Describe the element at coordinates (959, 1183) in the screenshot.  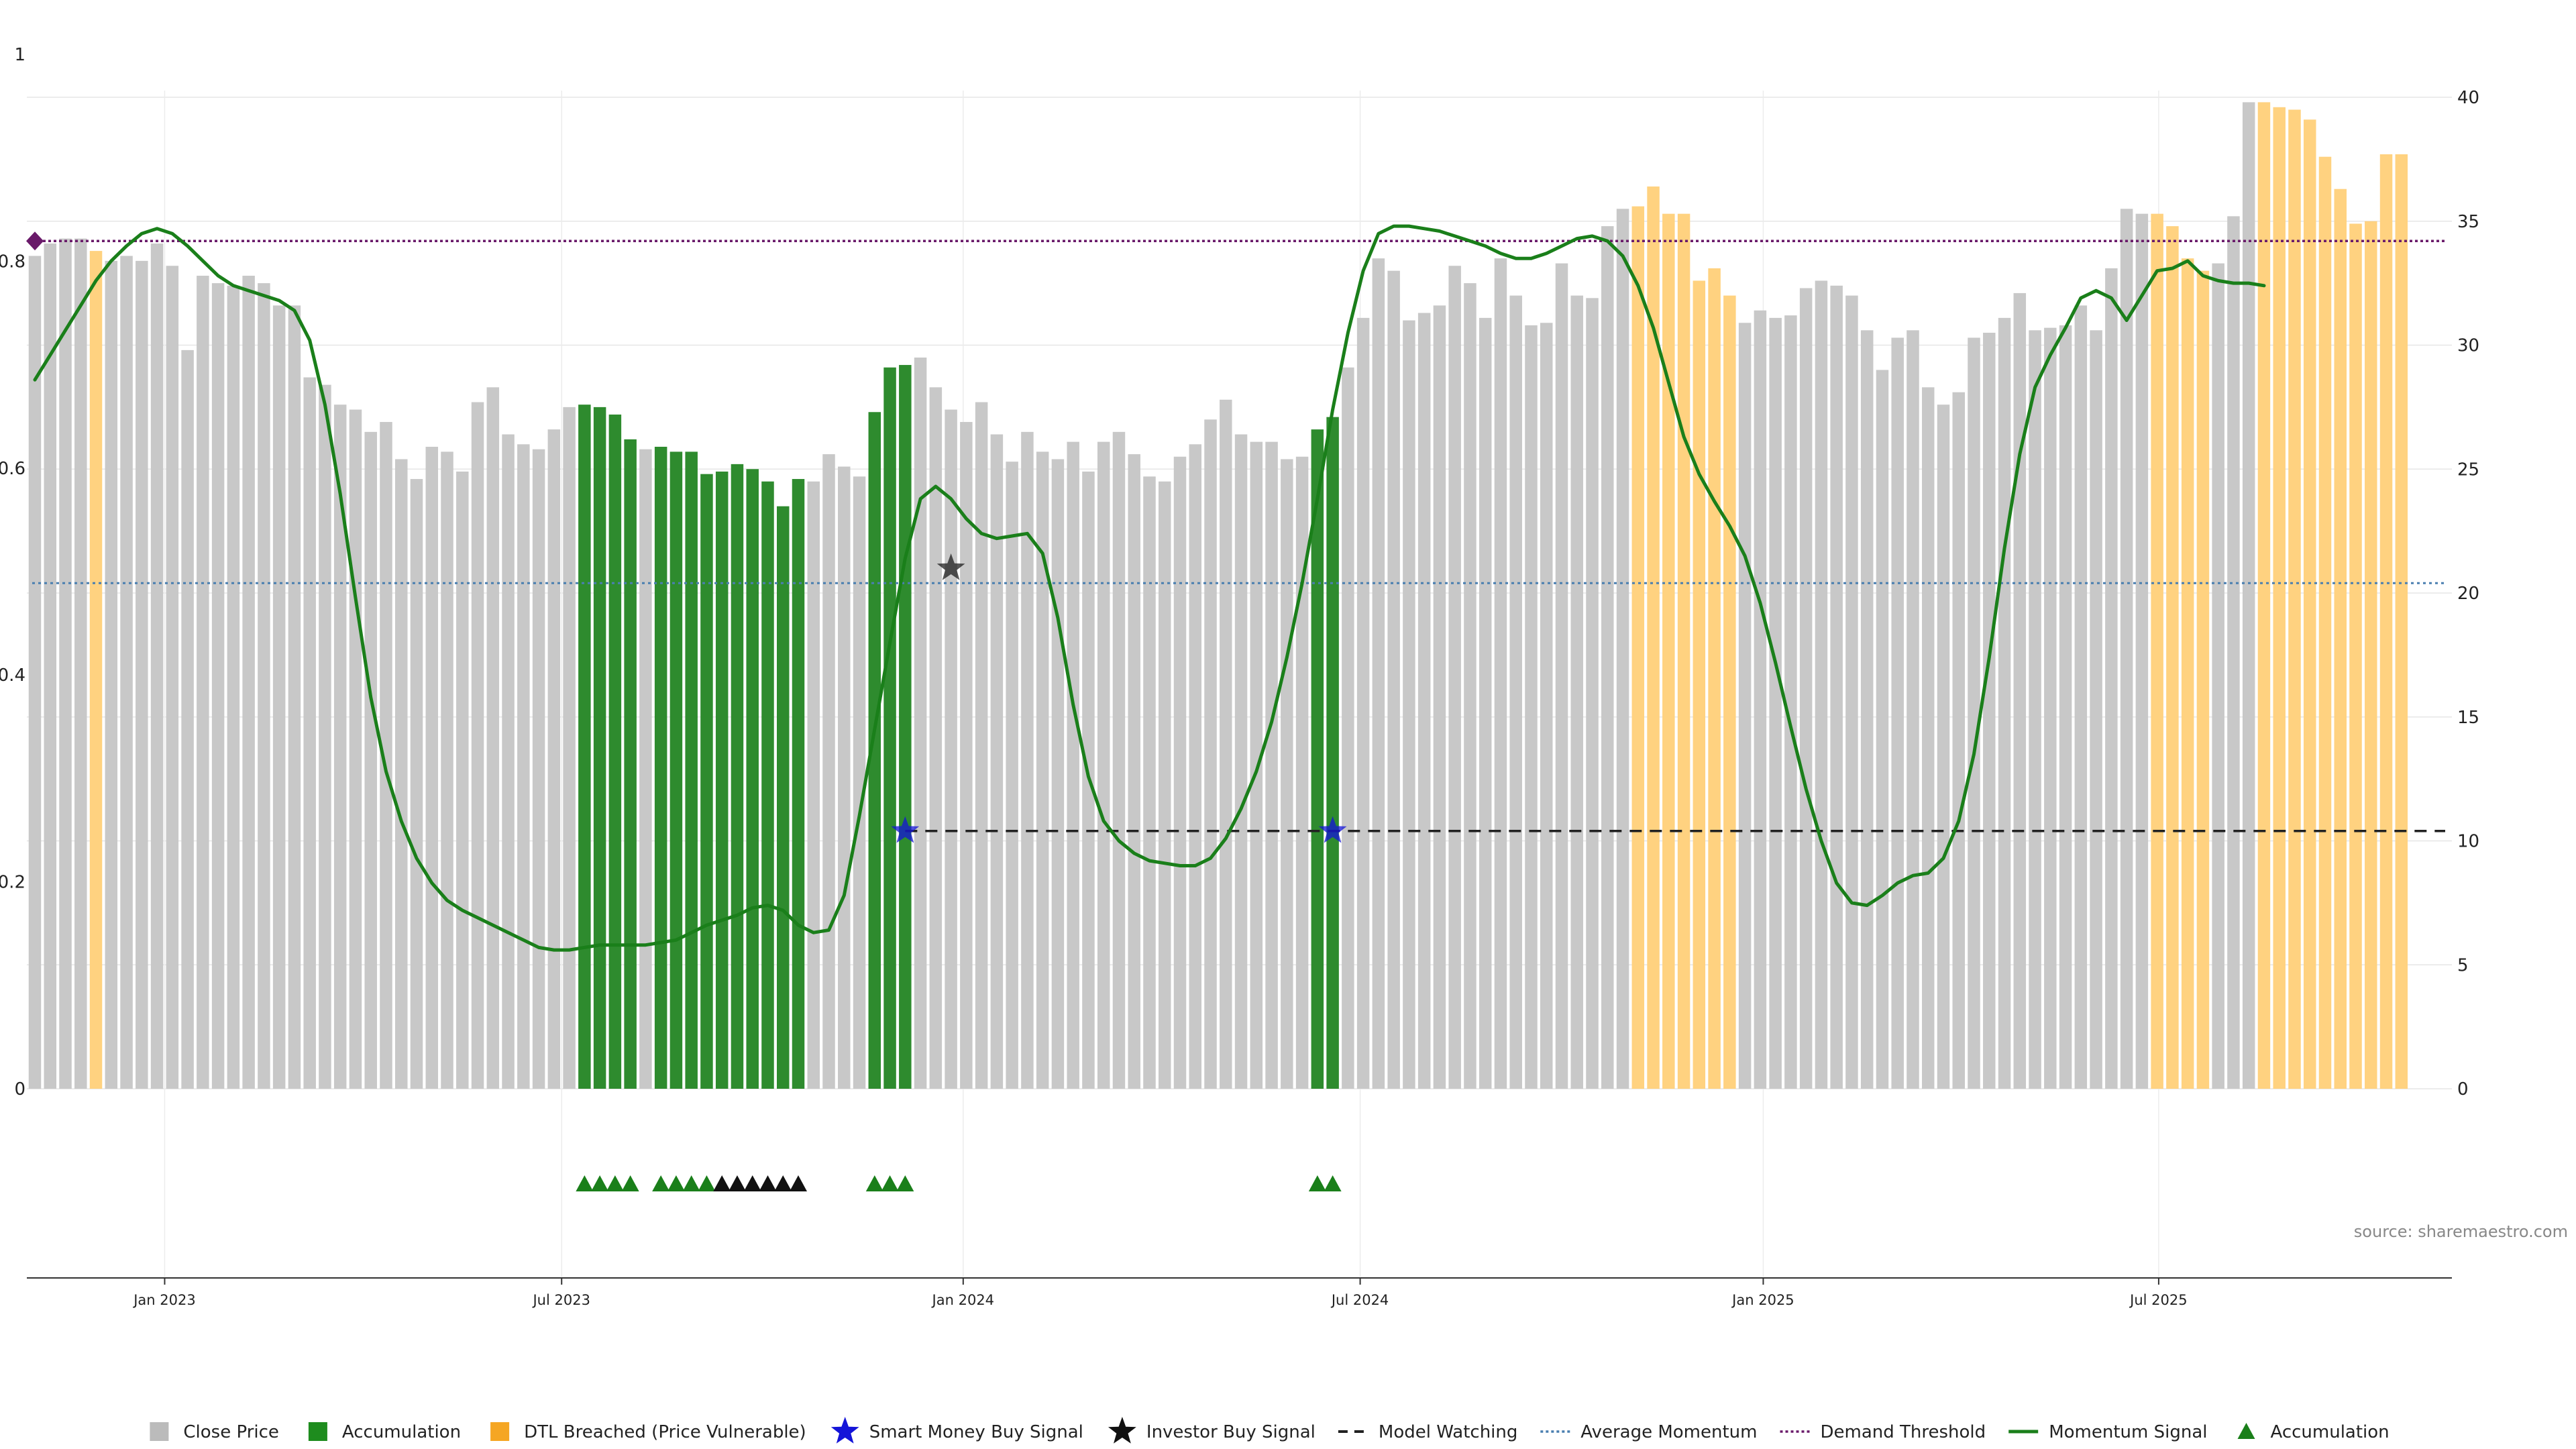
I see `accumulation-marker-panel` at that location.